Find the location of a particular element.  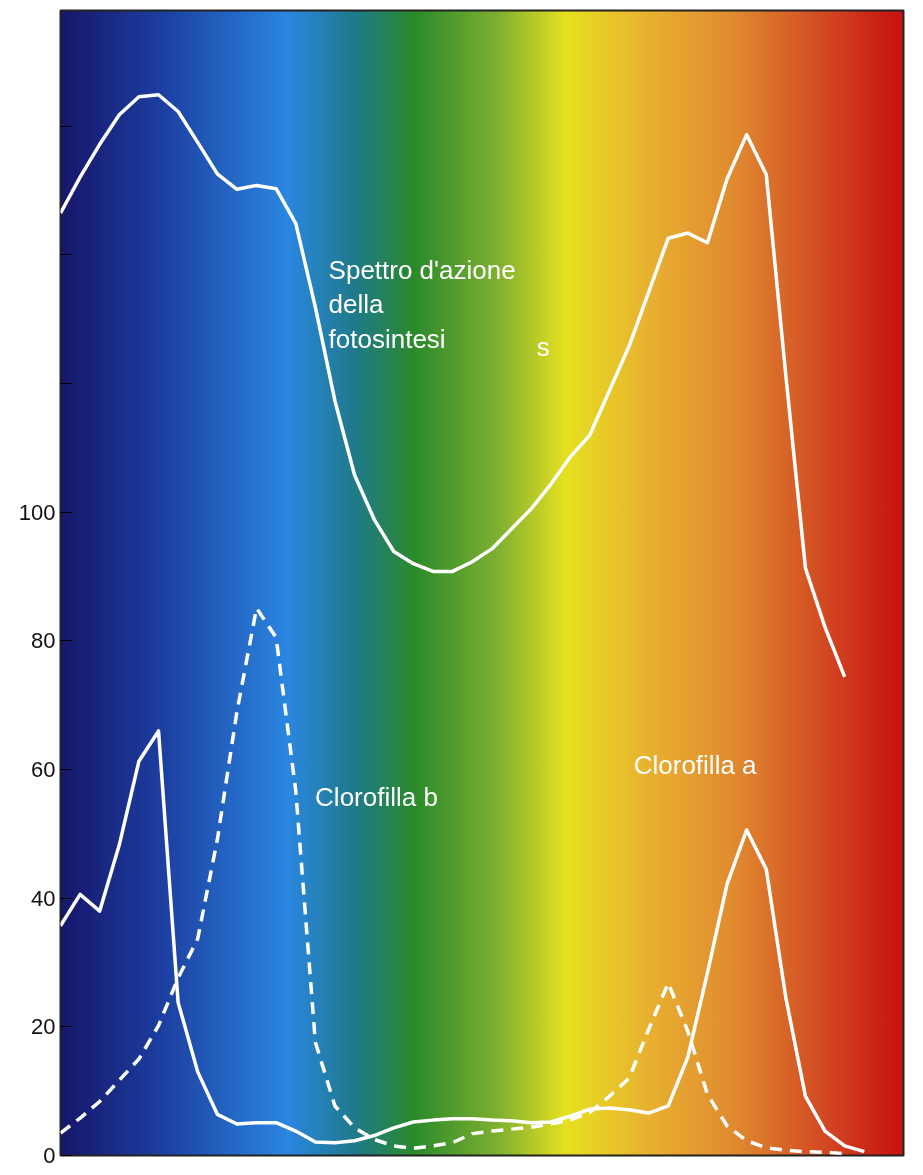

series-label: Clorofilla b is located at coordinates (376, 797).